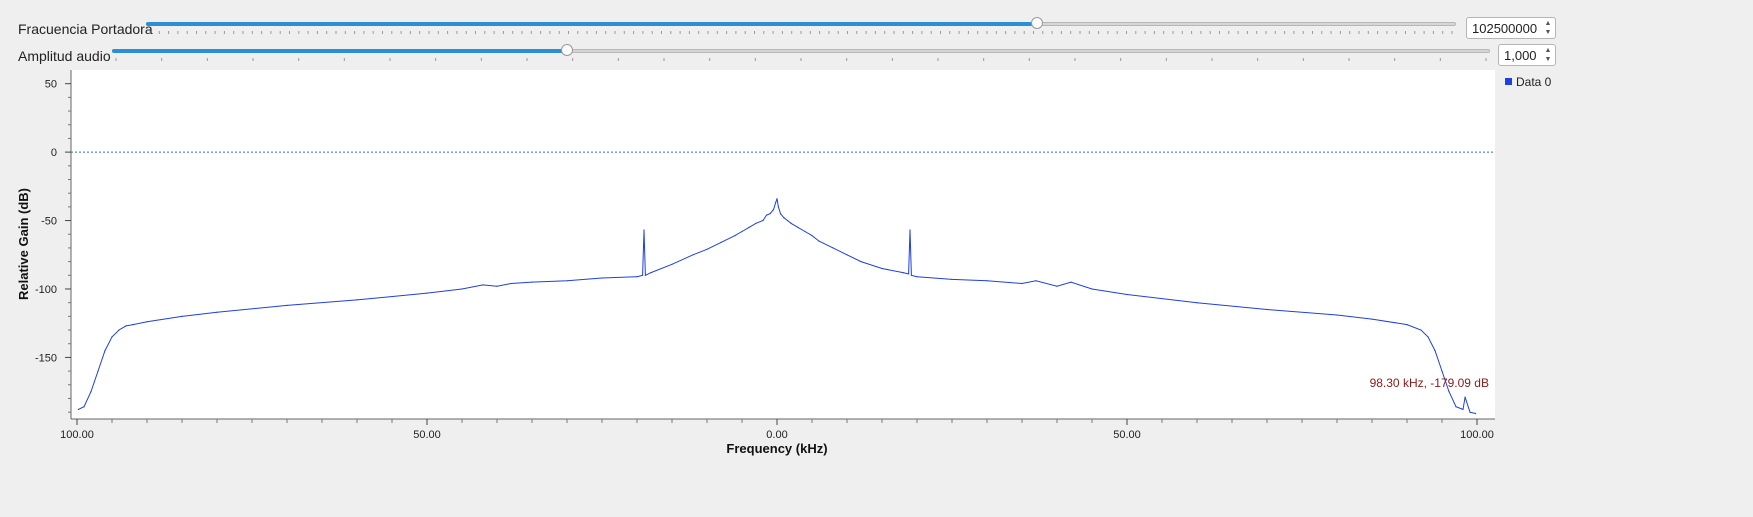 This screenshot has height=517, width=1753. I want to click on y-tick-label: -50, so click(49, 222).